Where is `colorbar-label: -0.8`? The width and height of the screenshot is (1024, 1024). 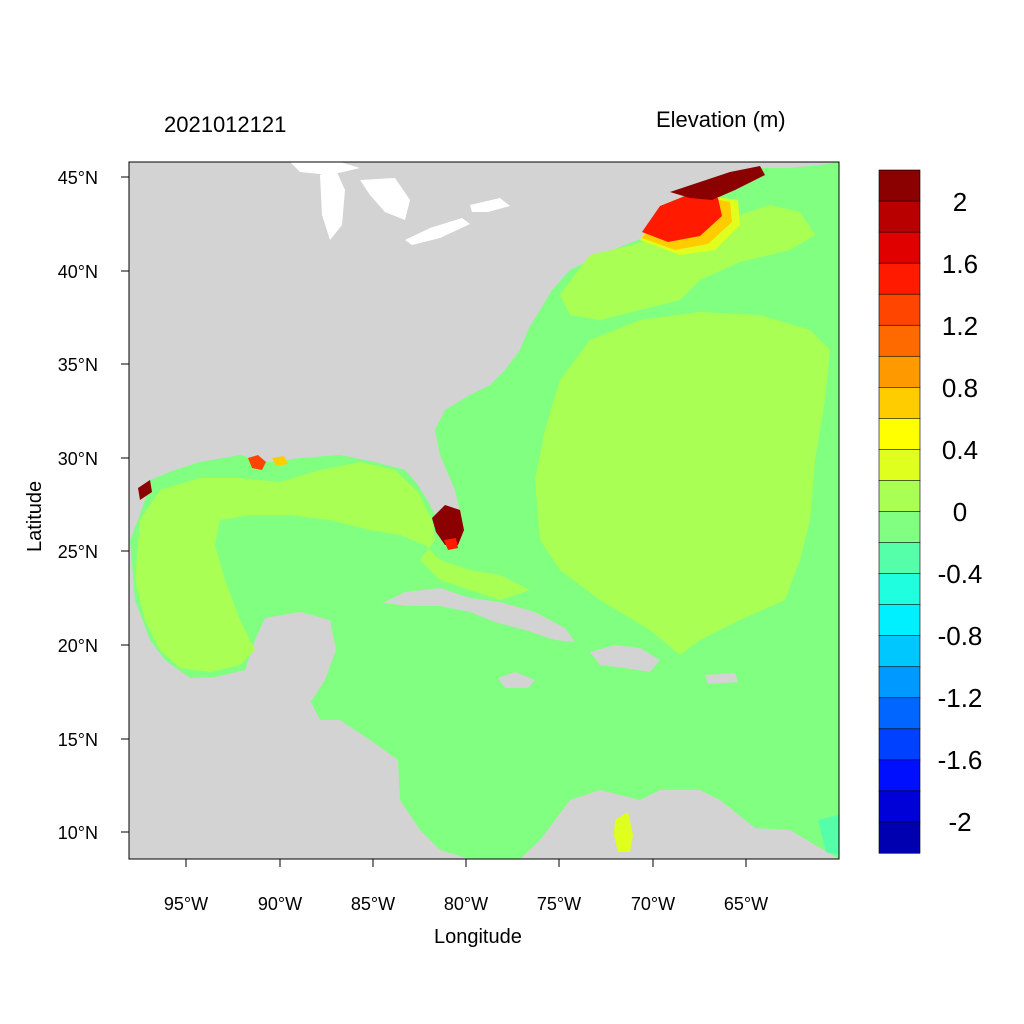
colorbar-label: -0.8 is located at coordinates (960, 636).